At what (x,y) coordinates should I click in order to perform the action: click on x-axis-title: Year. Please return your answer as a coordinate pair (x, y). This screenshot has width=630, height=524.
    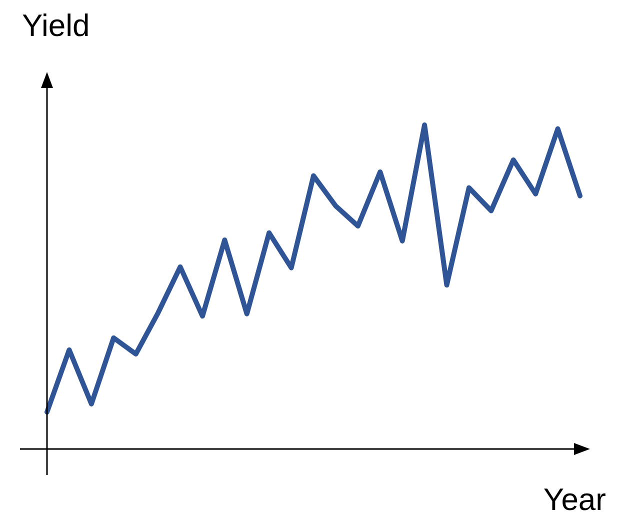
    Looking at the image, I should click on (574, 500).